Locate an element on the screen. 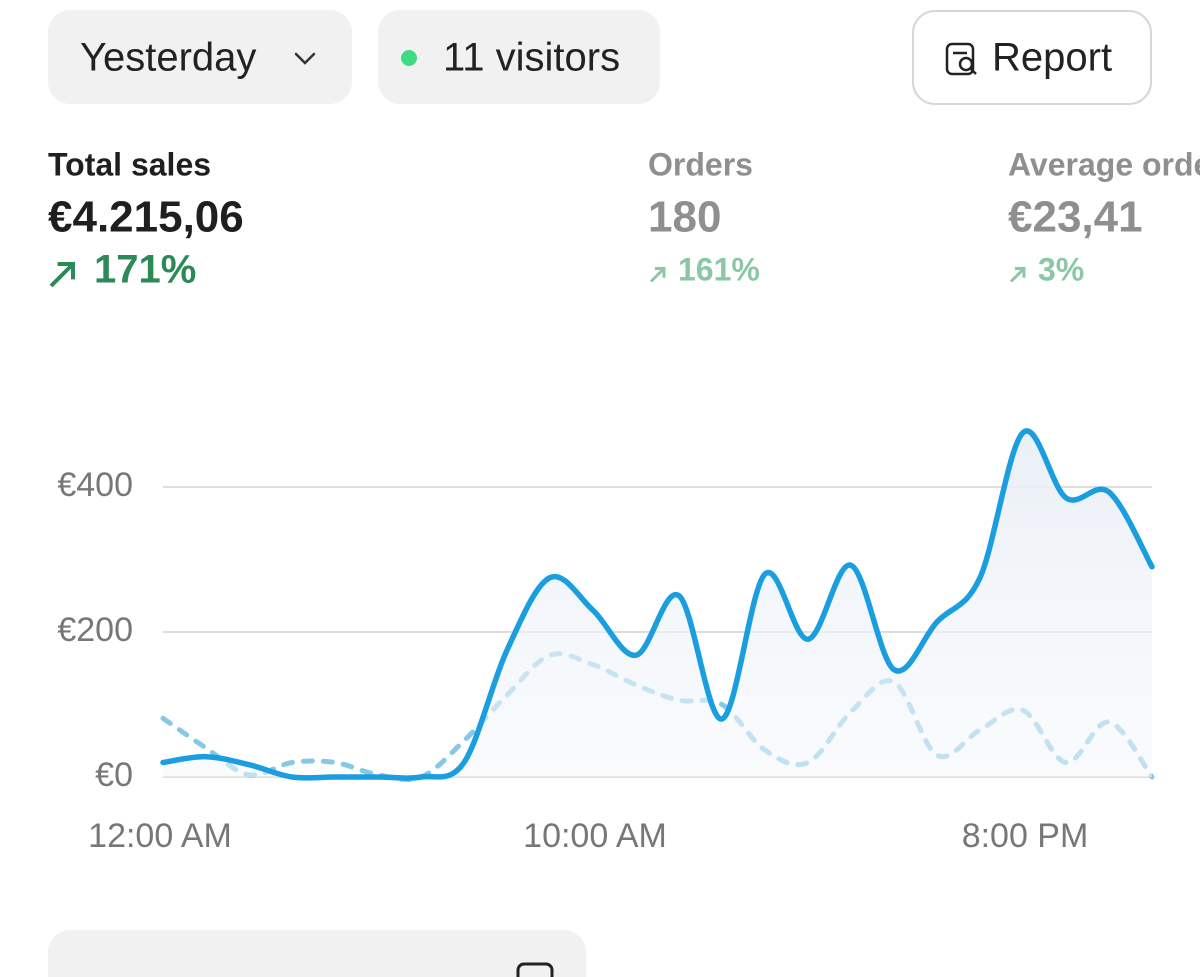 The image size is (1200, 977). date-range-button is located at coordinates (200, 57).